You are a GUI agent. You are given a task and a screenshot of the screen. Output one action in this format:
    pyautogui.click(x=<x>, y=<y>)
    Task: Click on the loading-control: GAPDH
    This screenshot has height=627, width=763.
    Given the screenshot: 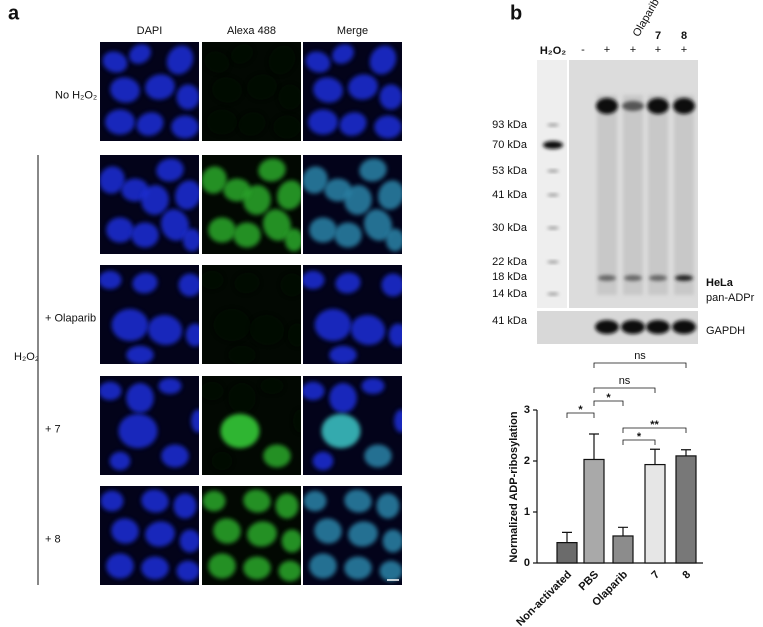 What is the action you would take?
    pyautogui.click(x=725, y=331)
    